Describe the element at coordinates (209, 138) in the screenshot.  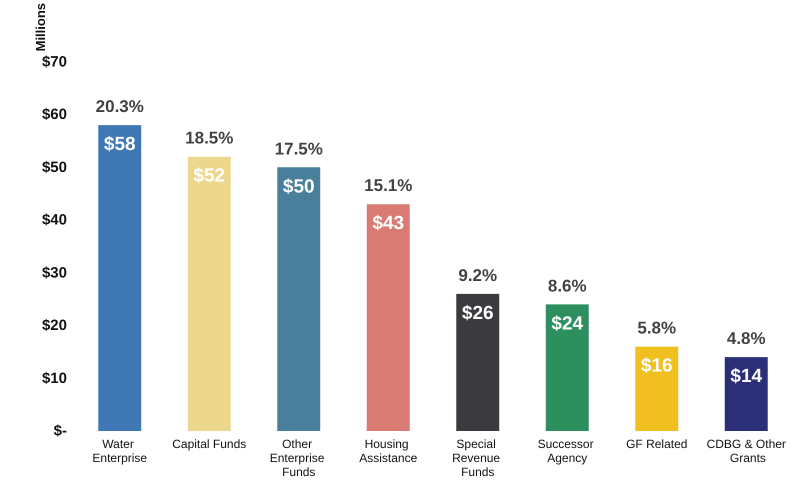
I see `annotation: 18.5%` at that location.